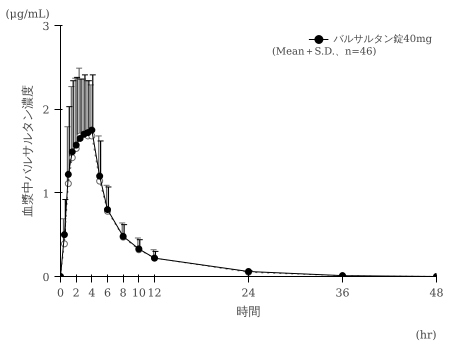 The height and width of the screenshot is (346, 450). Describe the element at coordinates (46, 26) in the screenshot. I see `y-tick-label: 3` at that location.